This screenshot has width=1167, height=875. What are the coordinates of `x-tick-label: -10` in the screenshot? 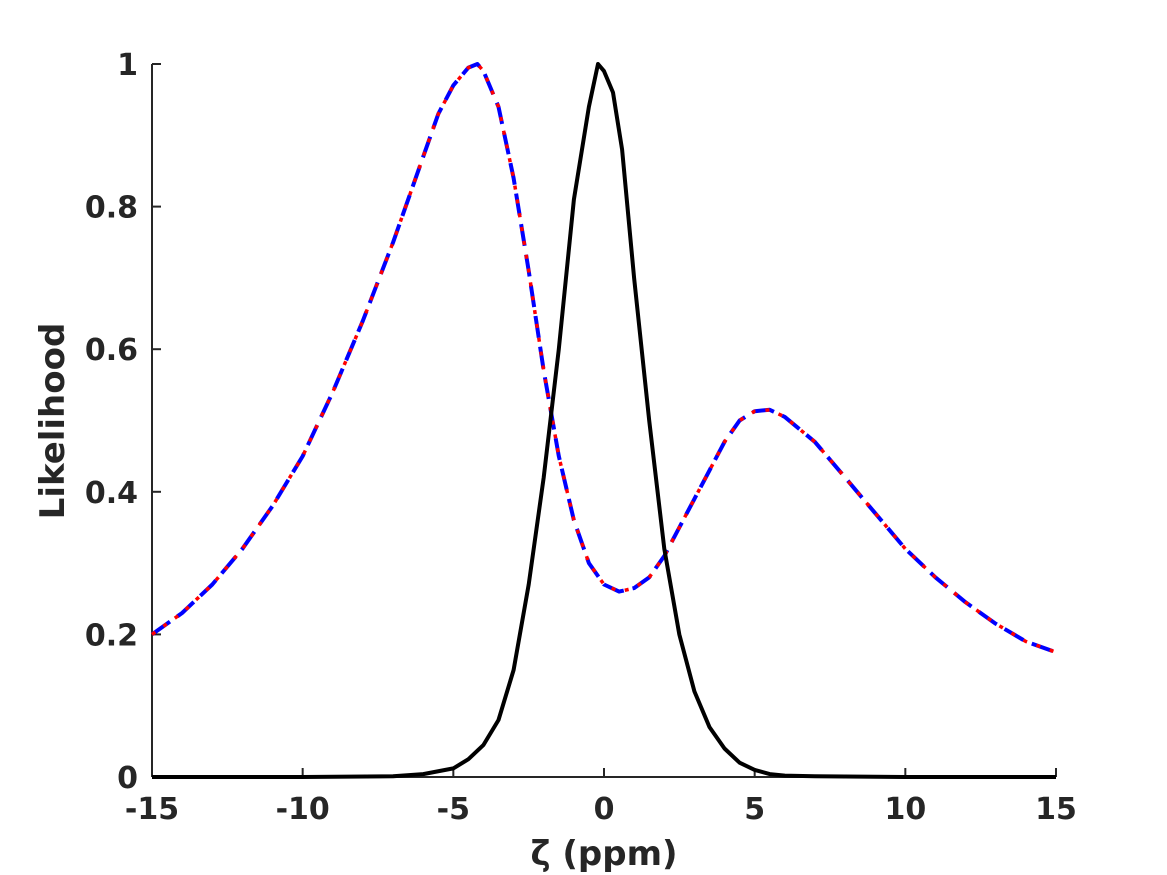 It's located at (303, 809).